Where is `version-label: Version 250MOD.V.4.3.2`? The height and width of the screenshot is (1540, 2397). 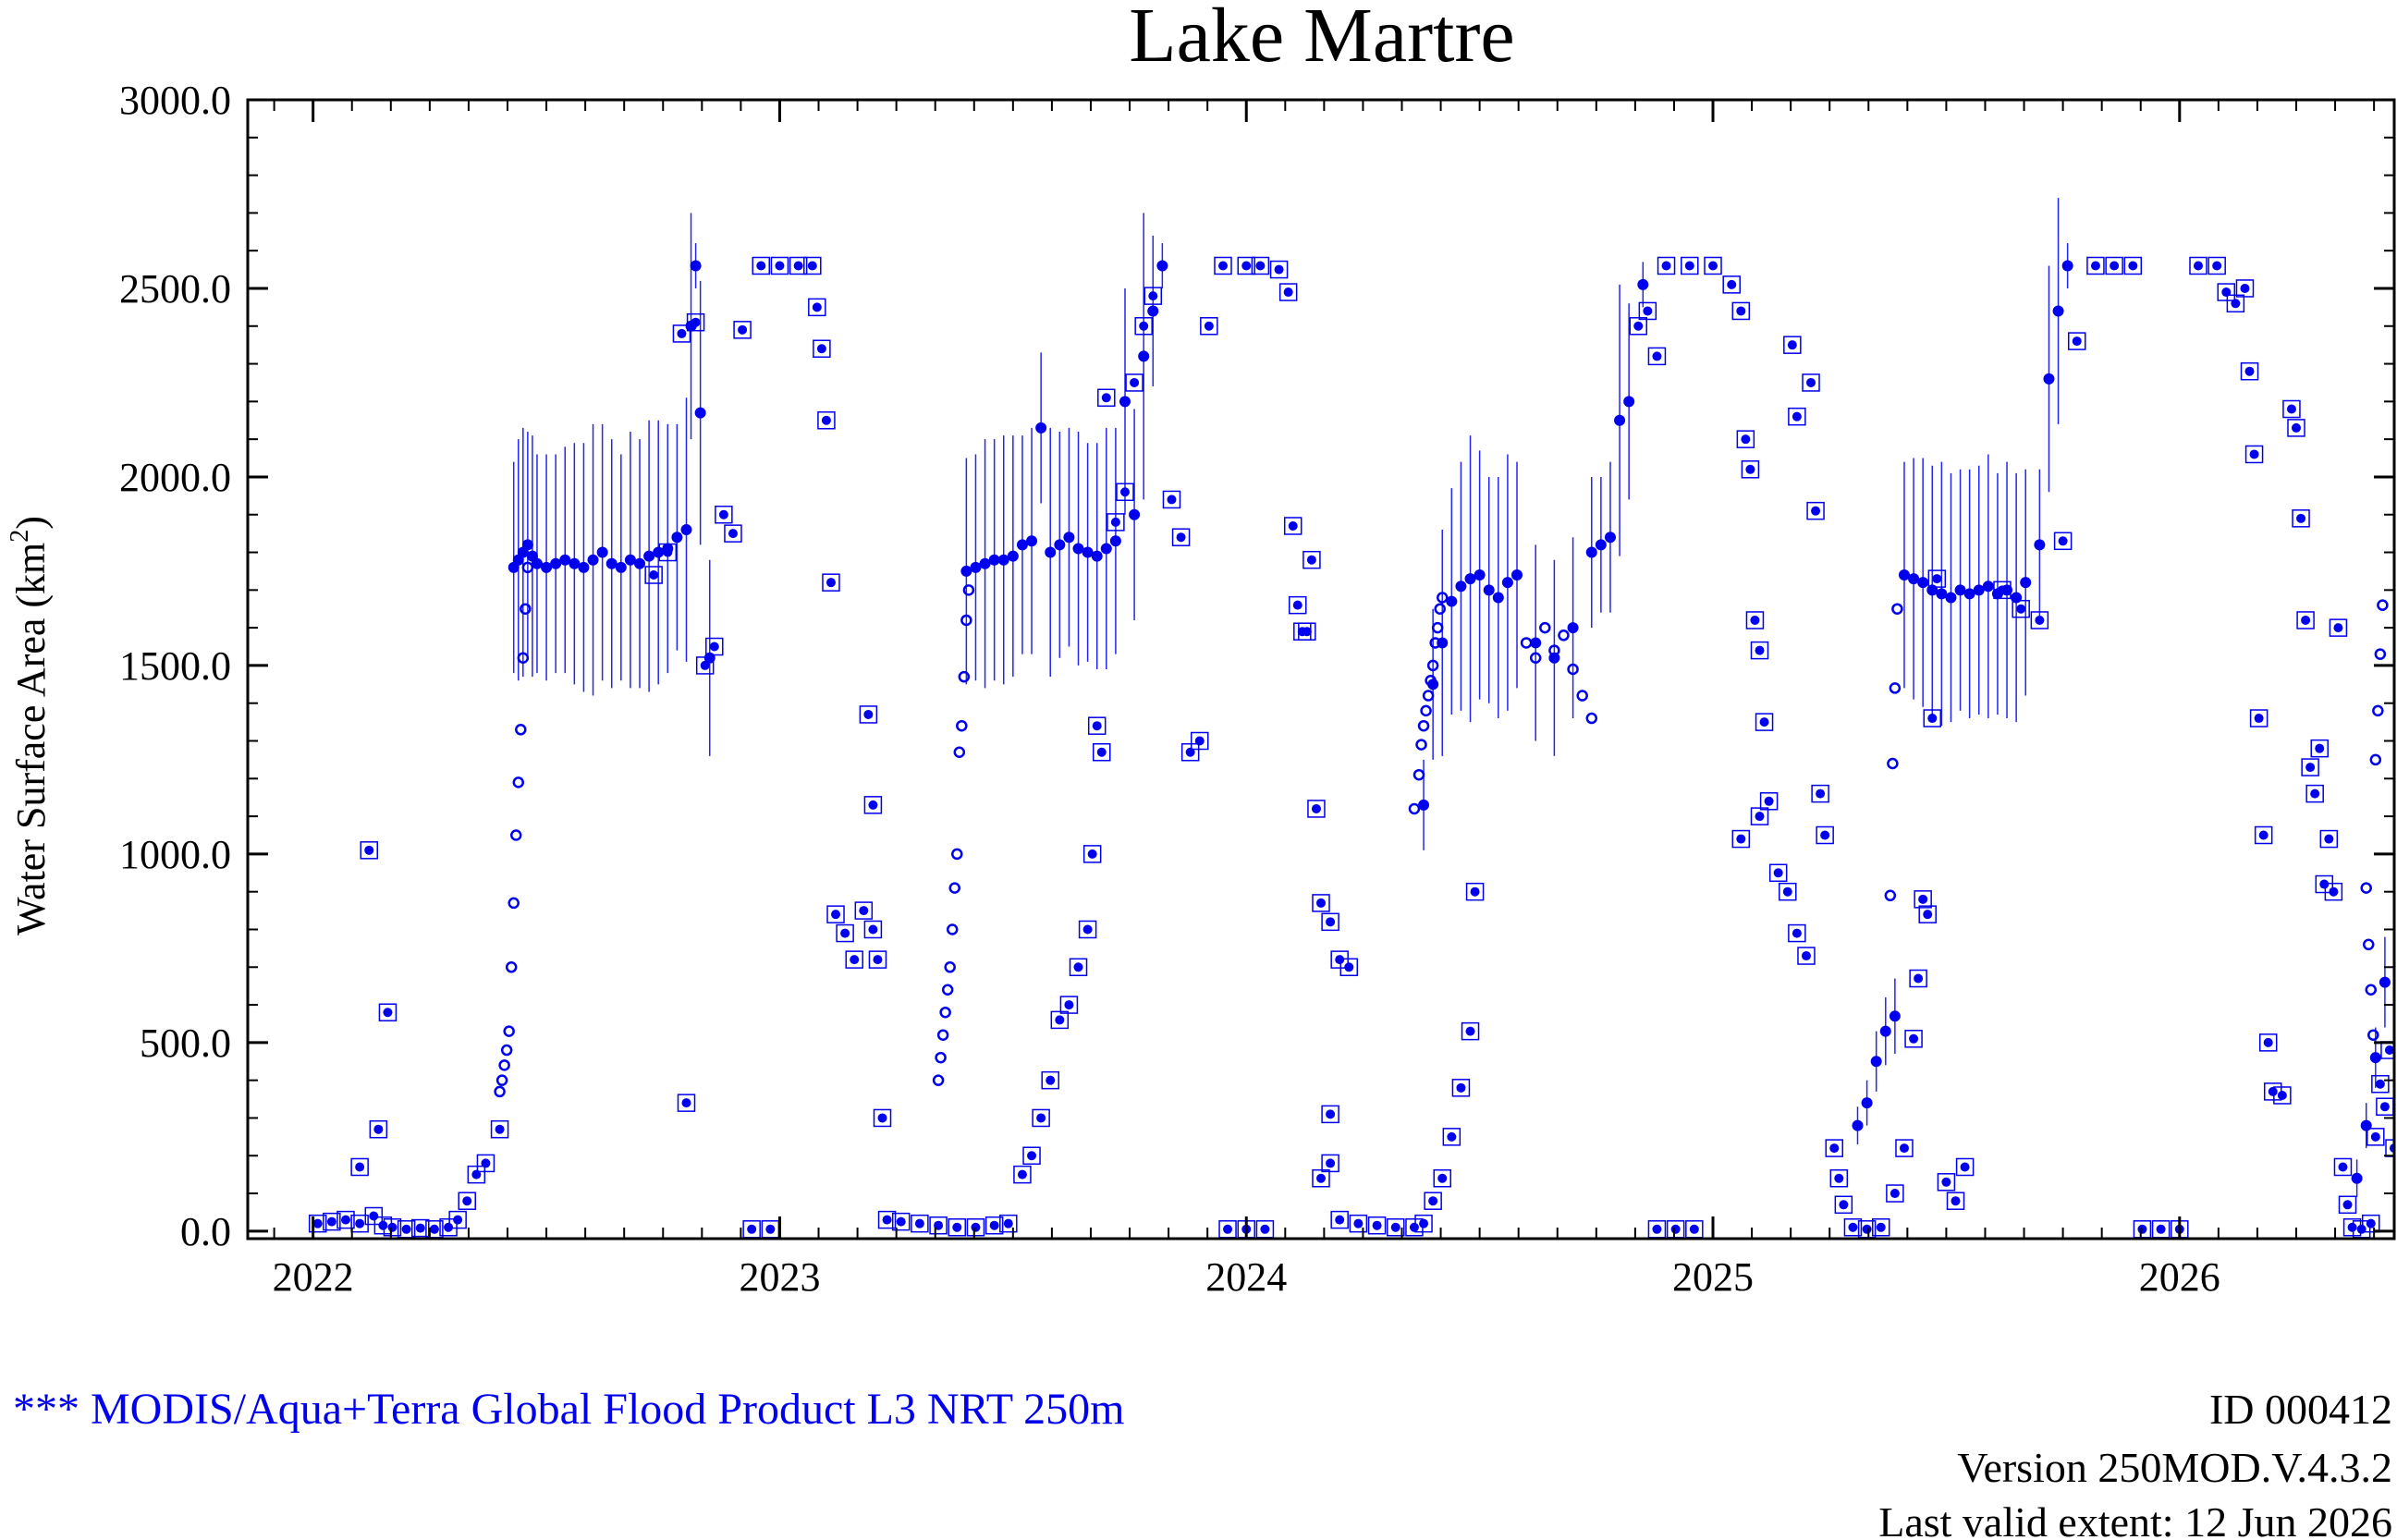
version-label: Version 250MOD.V.4.3.2 is located at coordinates (2174, 1467).